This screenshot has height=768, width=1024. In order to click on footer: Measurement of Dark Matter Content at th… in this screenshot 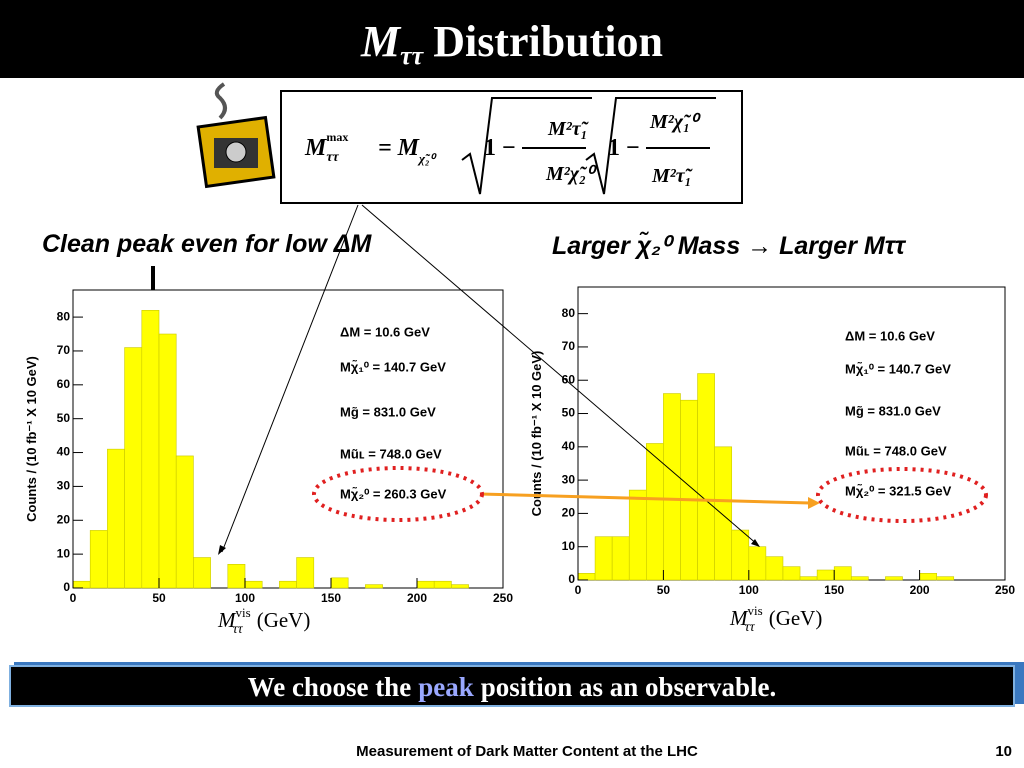, I will do `click(527, 751)`.